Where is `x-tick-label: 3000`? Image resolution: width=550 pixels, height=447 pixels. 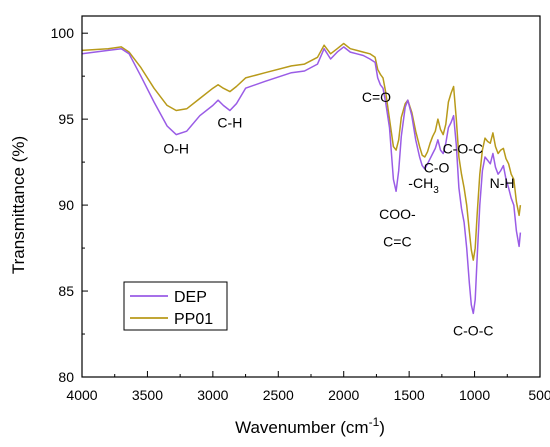
x-tick-label: 3000 is located at coordinates (212, 395).